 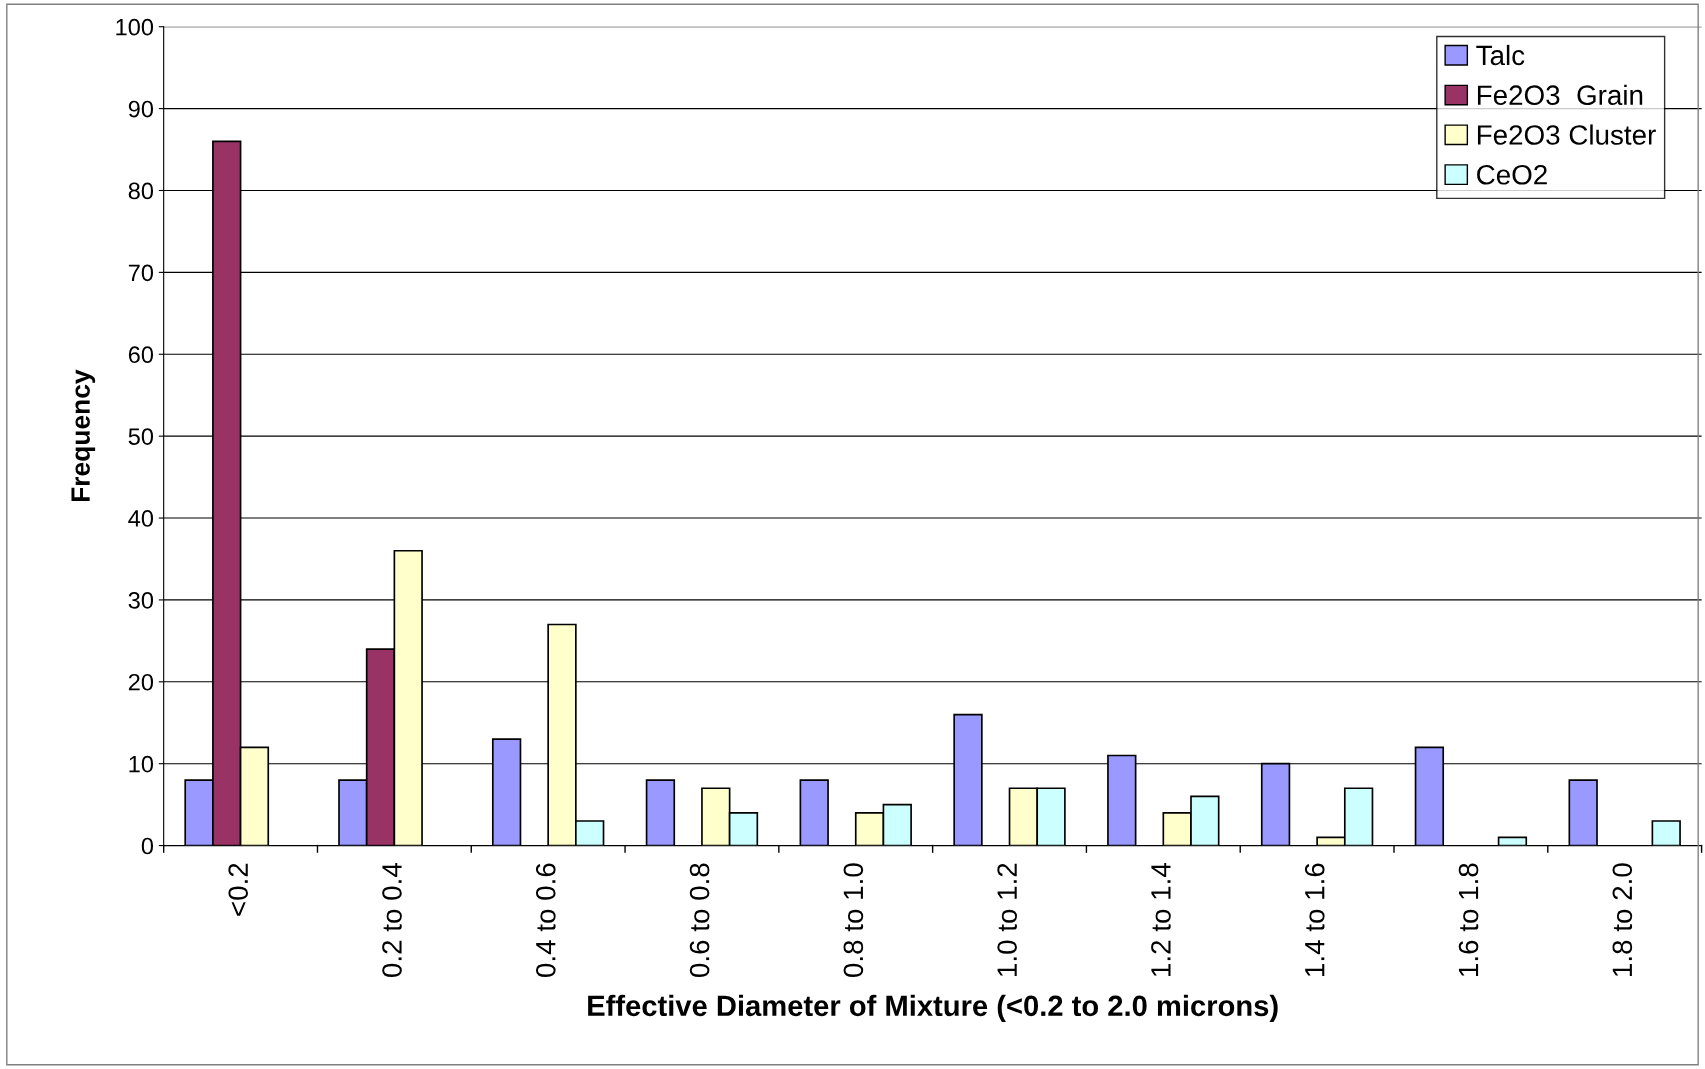 I want to click on y-tick-label: 10, so click(x=141, y=764).